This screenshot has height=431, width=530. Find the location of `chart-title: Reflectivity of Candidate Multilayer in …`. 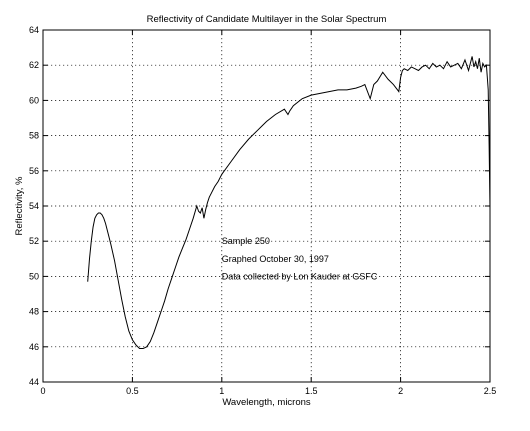

chart-title: Reflectivity of Candidate Multilayer in … is located at coordinates (267, 19).